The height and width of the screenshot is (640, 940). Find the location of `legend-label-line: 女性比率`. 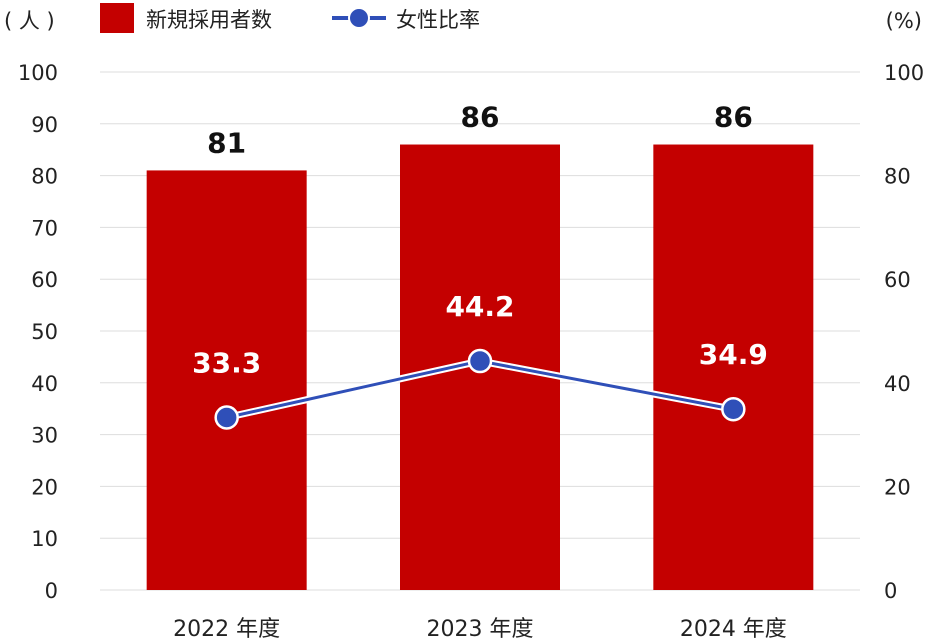

legend-label-line: 女性比率 is located at coordinates (438, 20).